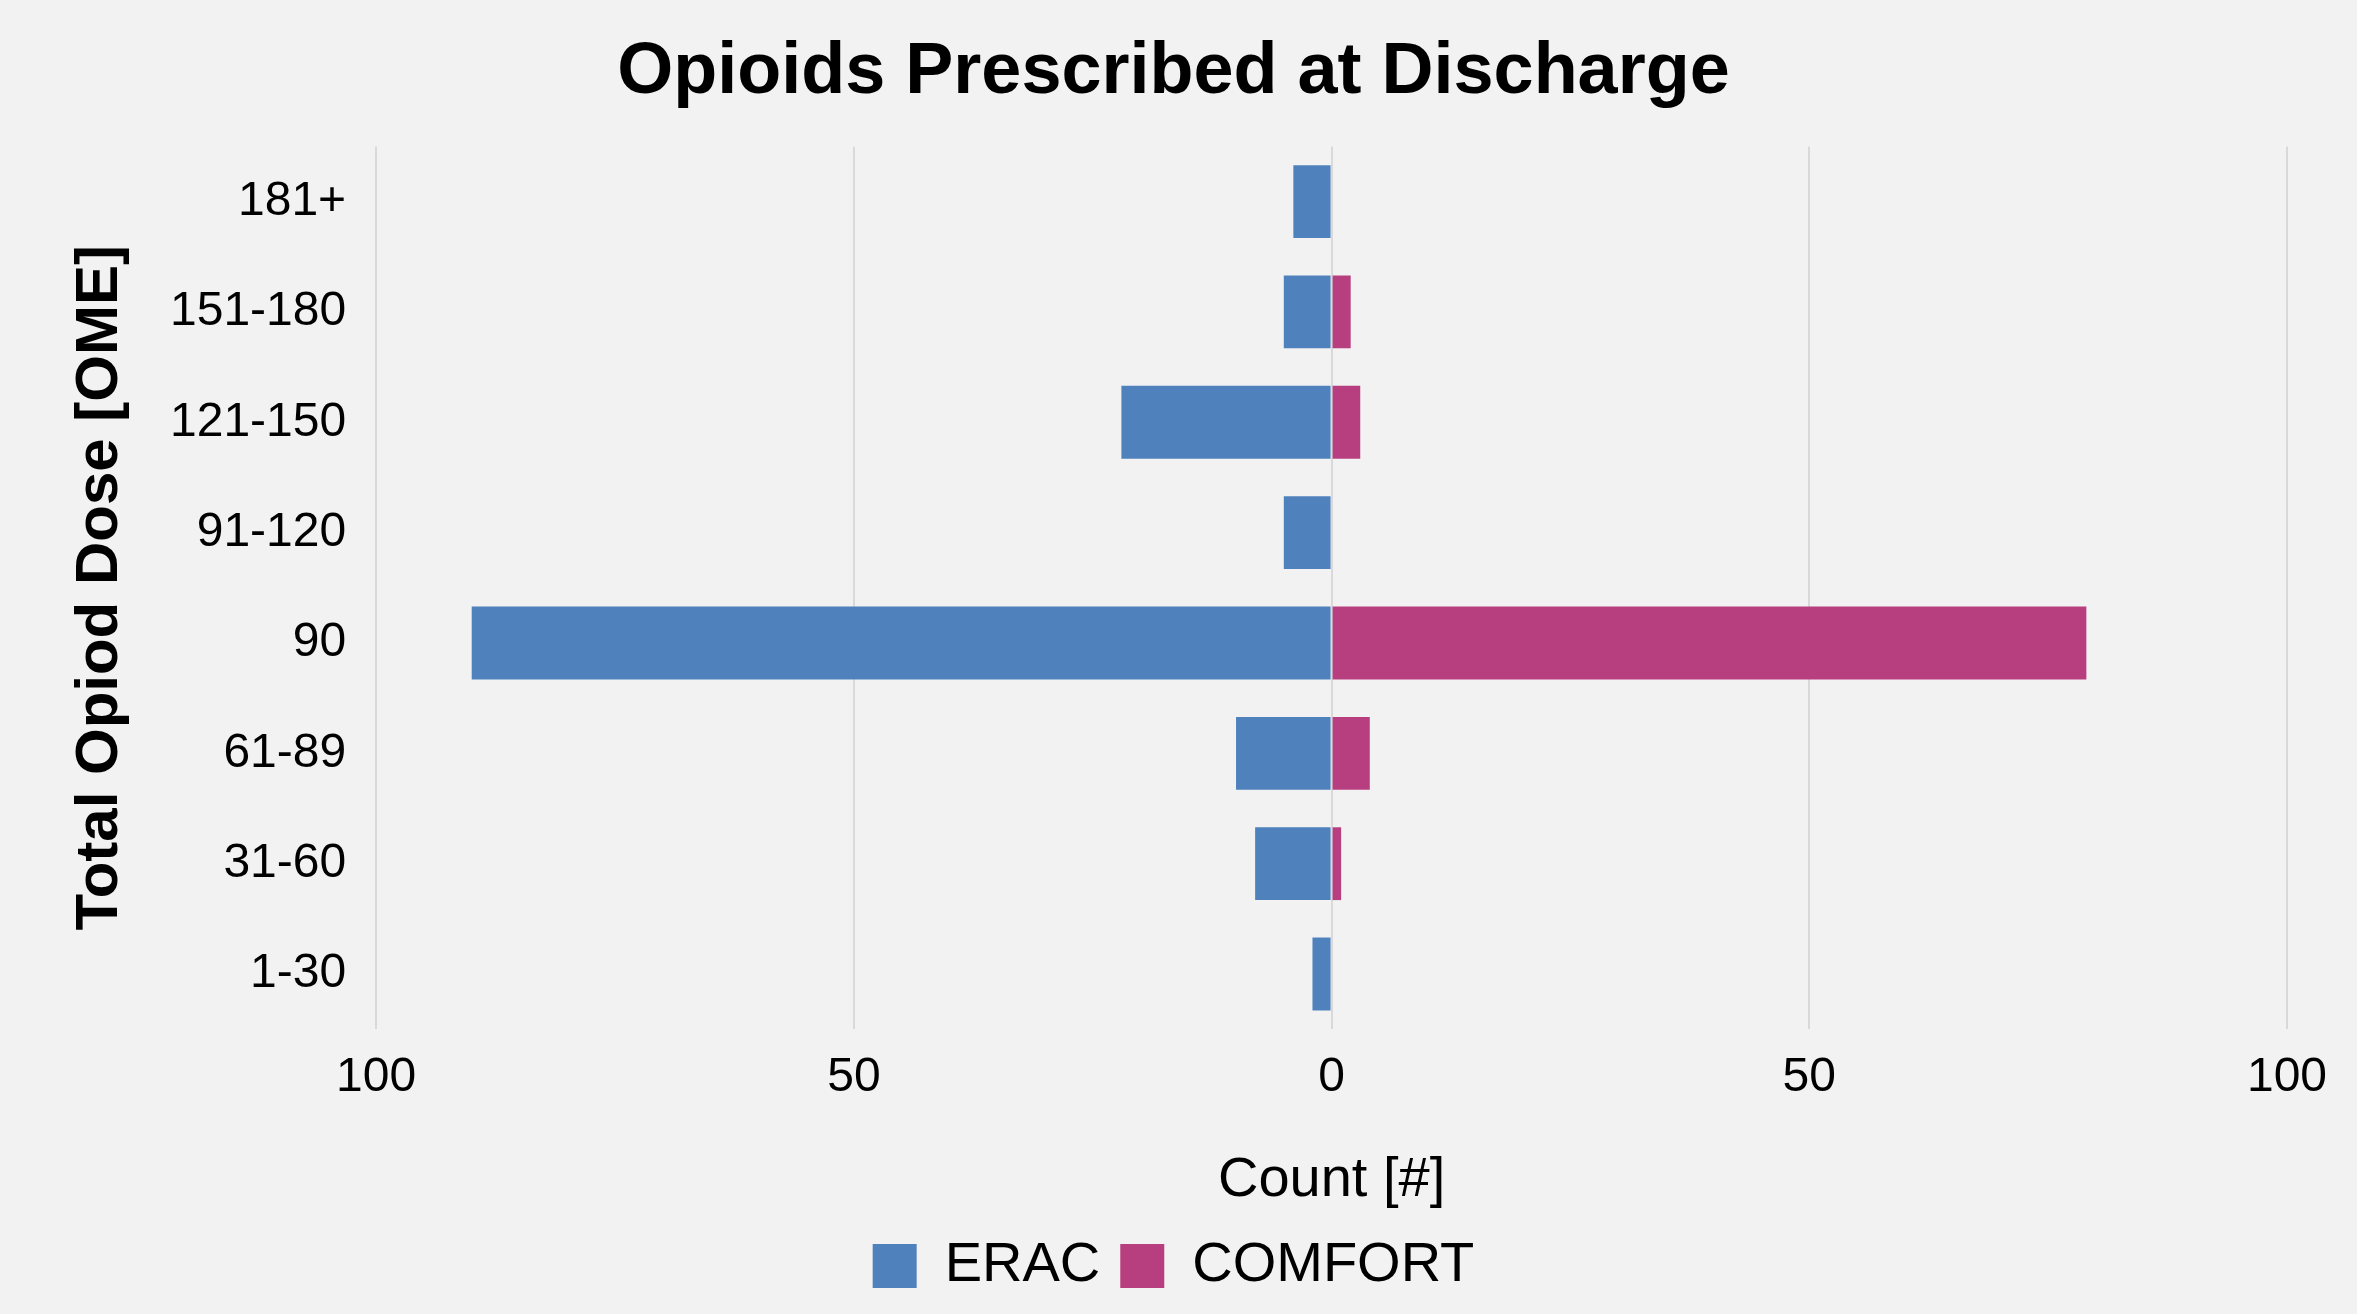 The image size is (2357, 1314). I want to click on y-tick-label: 31-60, so click(285, 860).